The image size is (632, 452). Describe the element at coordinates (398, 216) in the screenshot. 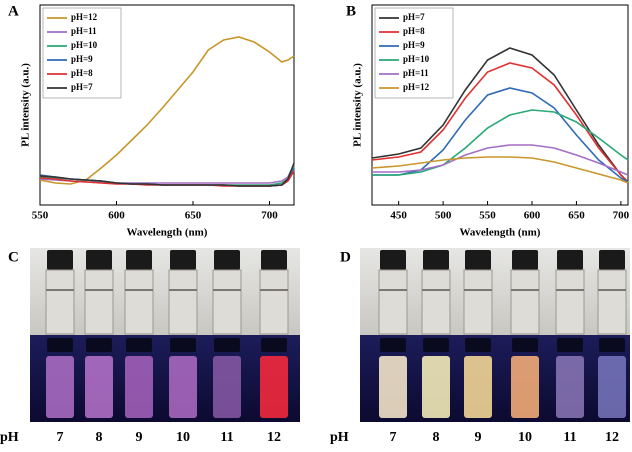

I see `x-tick-label: 450` at that location.